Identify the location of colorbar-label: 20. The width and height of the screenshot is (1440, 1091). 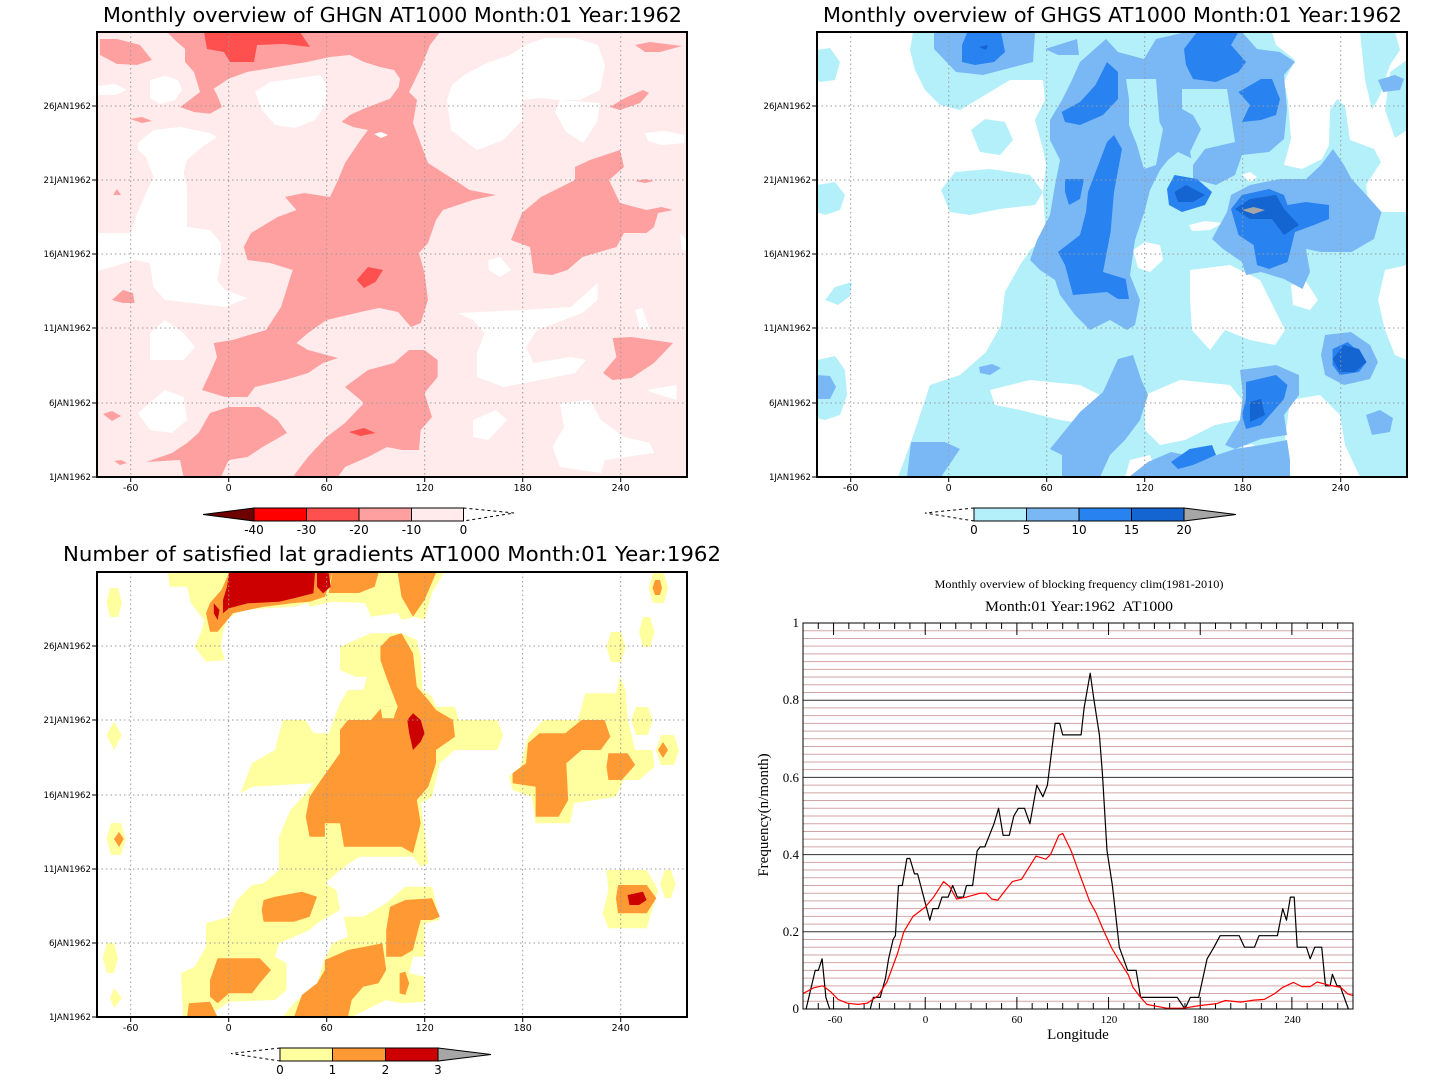
(1183, 530).